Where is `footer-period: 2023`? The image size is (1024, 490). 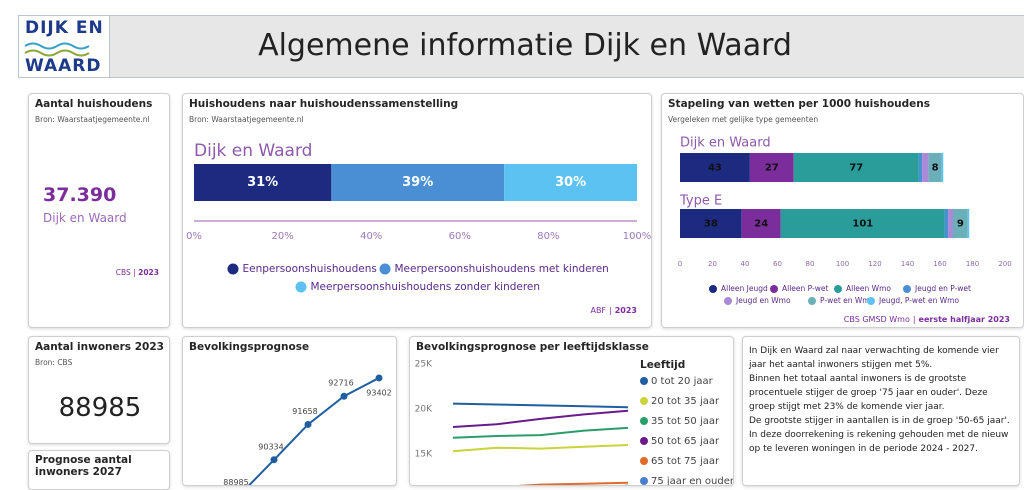 footer-period: 2023 is located at coordinates (626, 310).